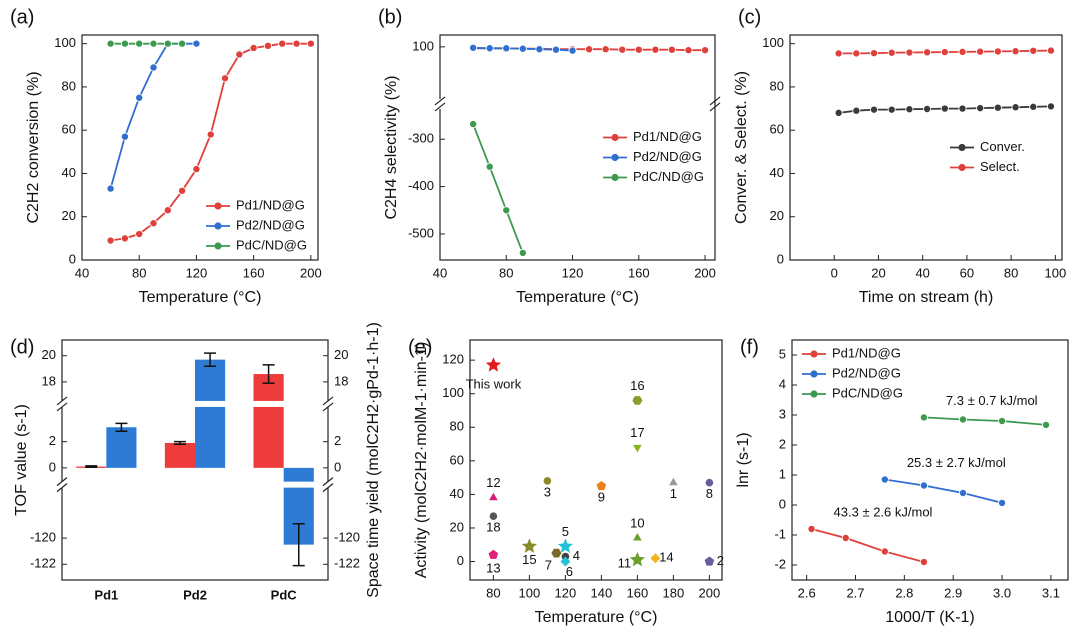  I want to click on y-tick-label: 120, so click(453, 359).